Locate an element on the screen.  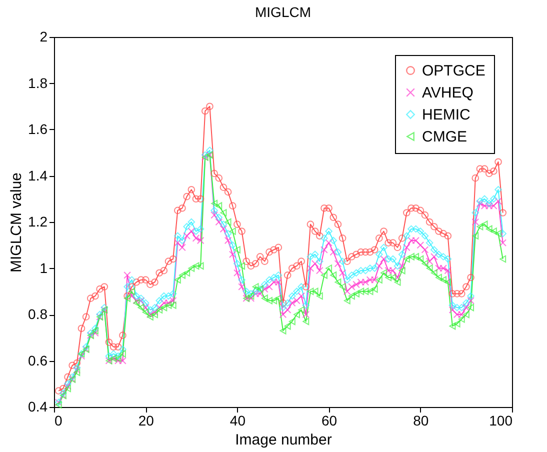
y-tick-label: 1.6 is located at coordinates (38, 129).